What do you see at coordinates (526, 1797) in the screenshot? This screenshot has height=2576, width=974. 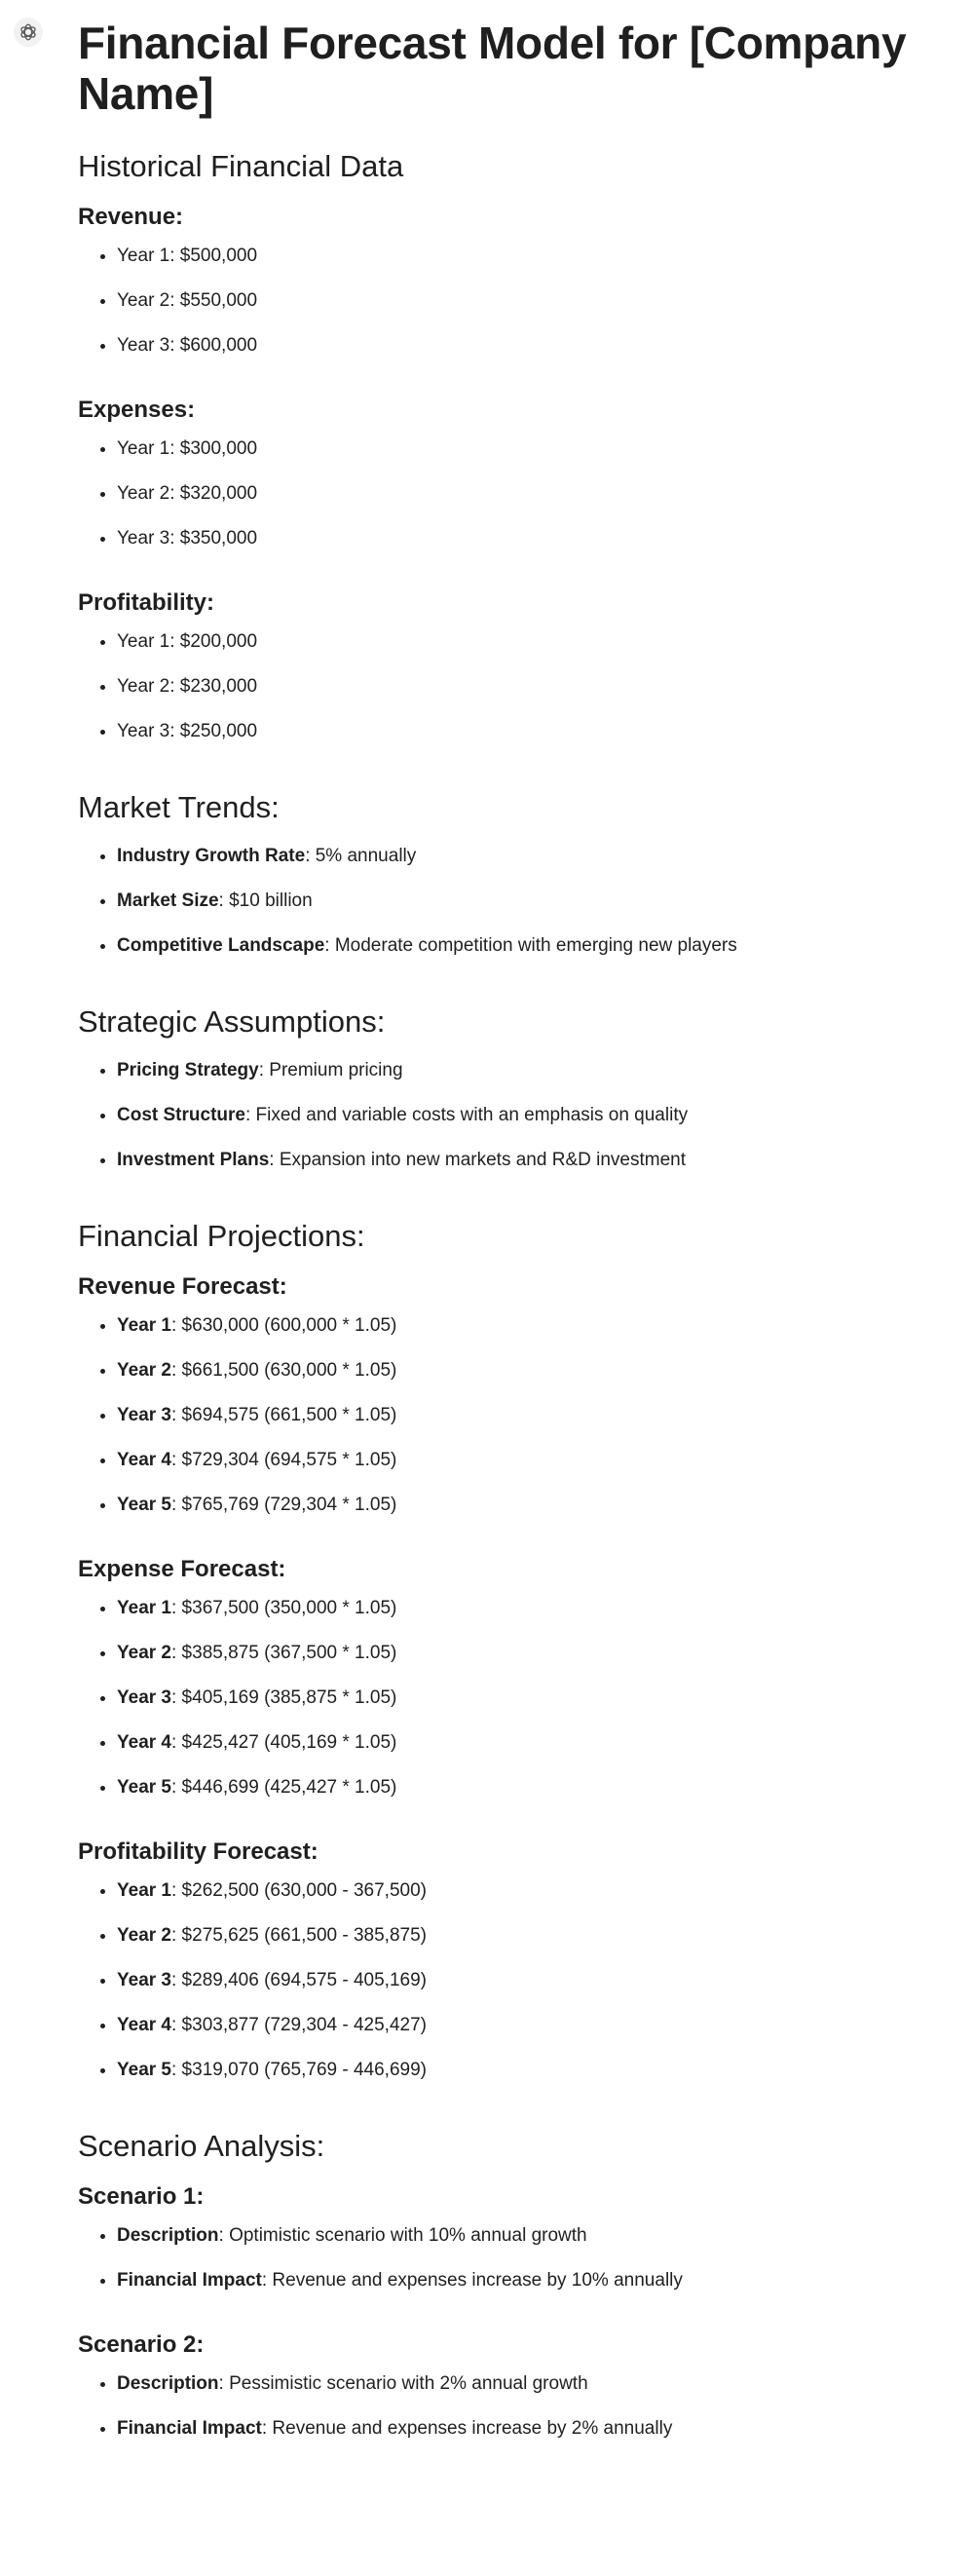 I see `list-item: Year 5: $446,699 (425,427 * 1.05)` at bounding box center [526, 1797].